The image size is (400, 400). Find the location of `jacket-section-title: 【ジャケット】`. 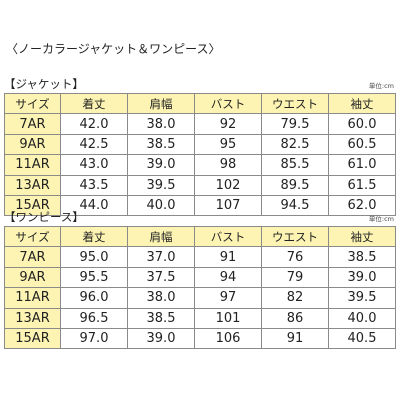

jacket-section-title: 【ジャケット】 is located at coordinates (44, 84).